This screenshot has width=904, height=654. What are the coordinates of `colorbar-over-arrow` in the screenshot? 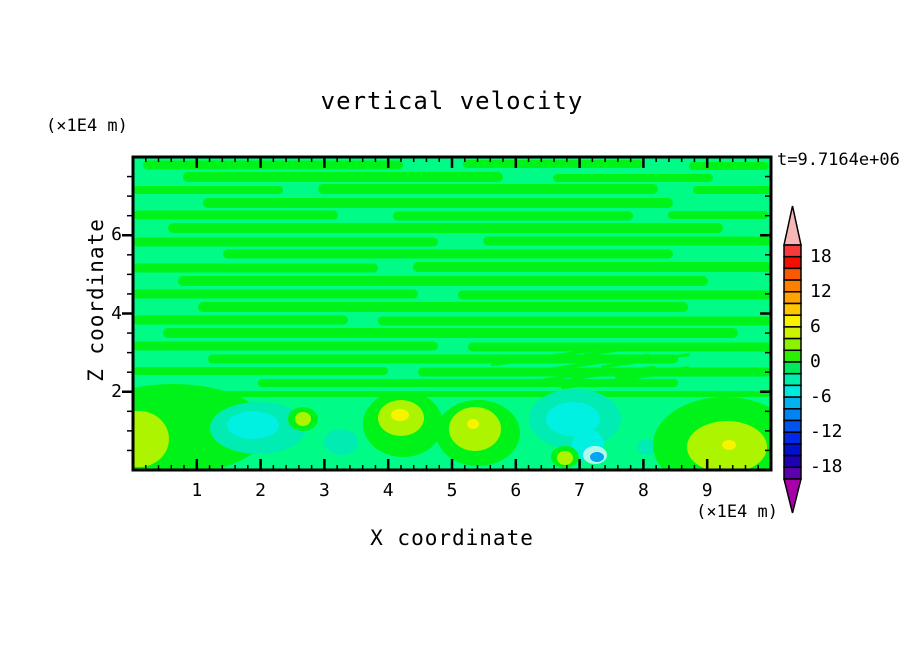 It's located at (792, 225).